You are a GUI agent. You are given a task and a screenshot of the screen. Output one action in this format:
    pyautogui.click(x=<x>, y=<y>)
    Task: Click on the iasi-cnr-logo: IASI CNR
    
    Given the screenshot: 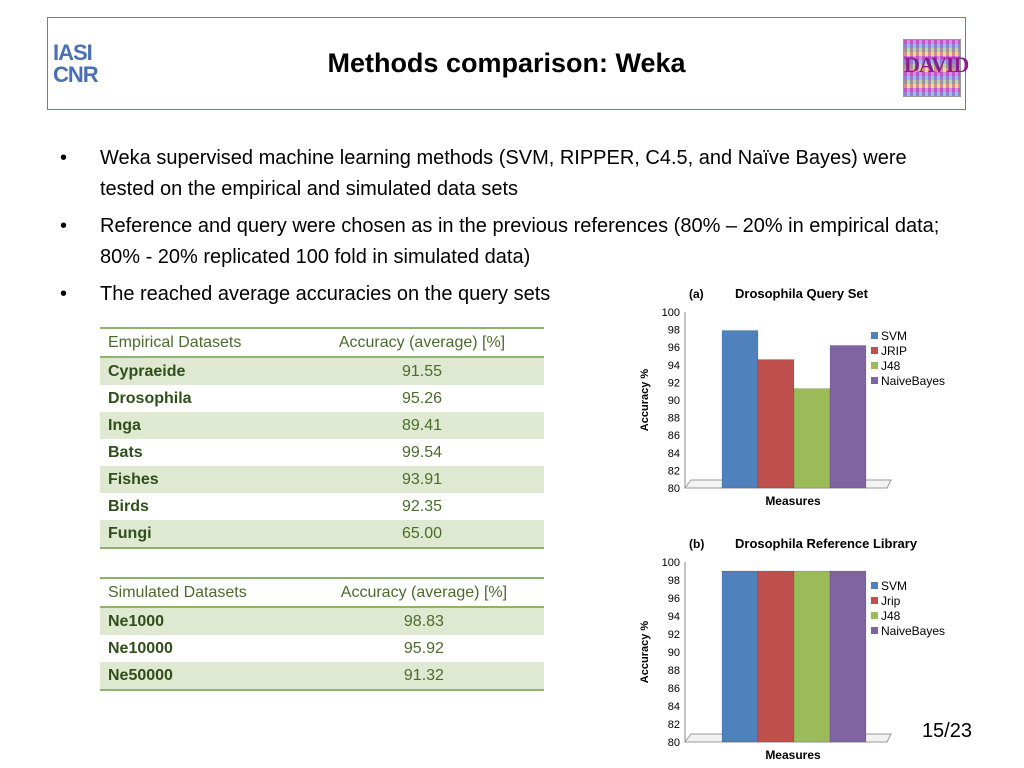 What is the action you would take?
    pyautogui.click(x=76, y=63)
    